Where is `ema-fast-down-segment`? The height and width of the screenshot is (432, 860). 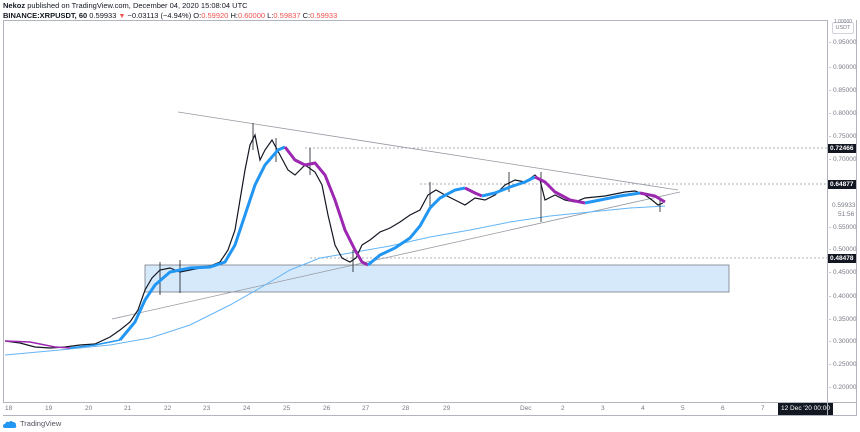
ema-fast-down-segment is located at coordinates (326, 206).